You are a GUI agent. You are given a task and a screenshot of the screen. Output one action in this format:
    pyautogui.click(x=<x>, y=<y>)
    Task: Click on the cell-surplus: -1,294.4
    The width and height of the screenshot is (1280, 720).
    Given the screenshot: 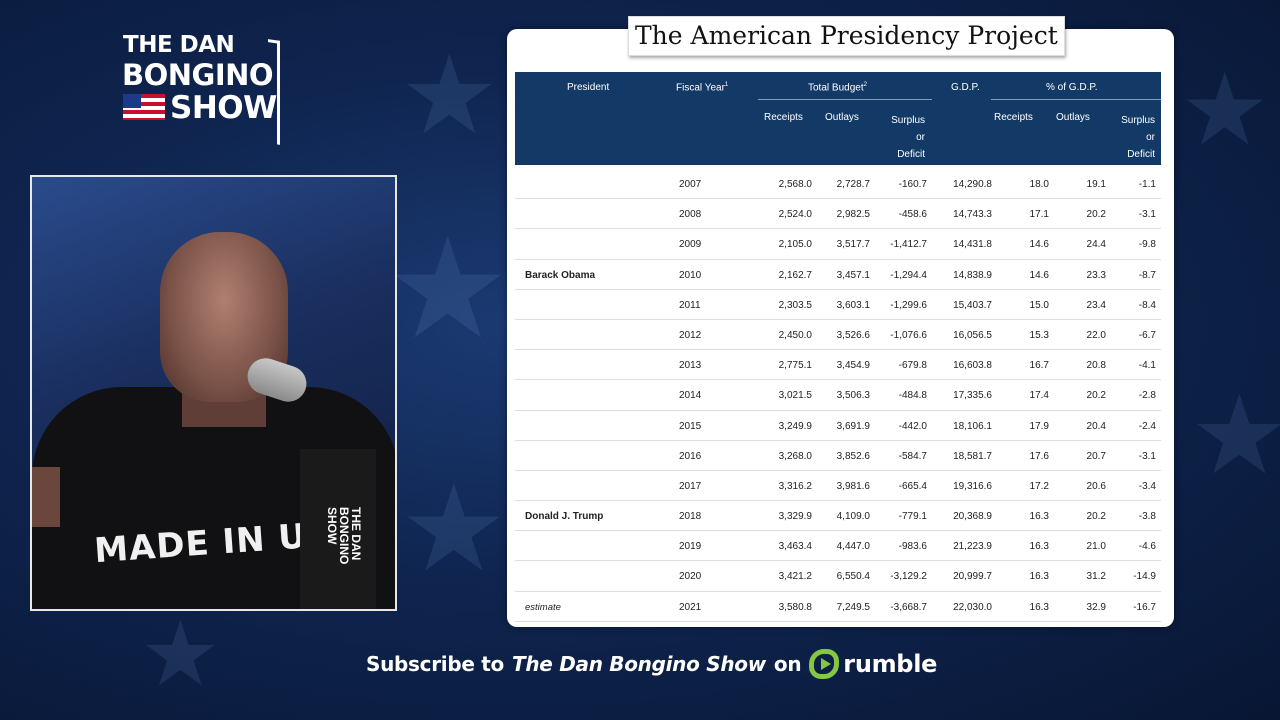 What is the action you would take?
    pyautogui.click(x=908, y=275)
    